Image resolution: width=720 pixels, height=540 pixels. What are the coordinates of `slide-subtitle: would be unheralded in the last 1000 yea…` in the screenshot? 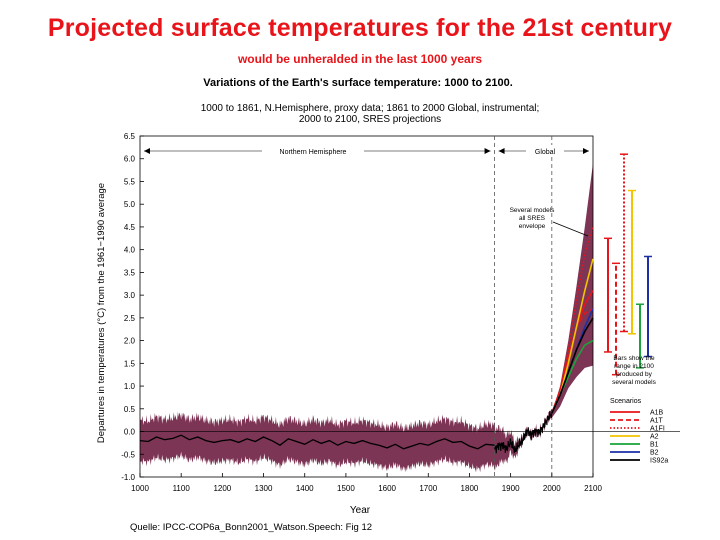 It's located at (360, 59).